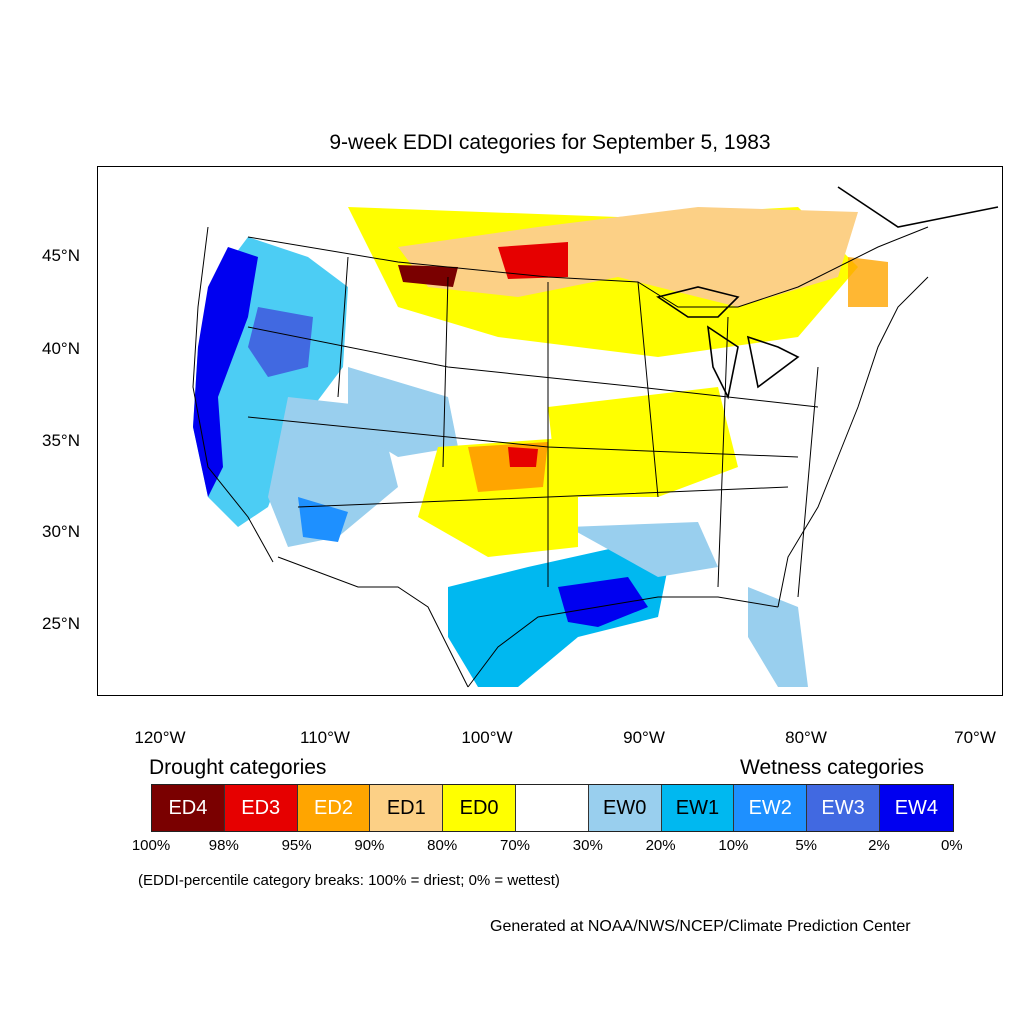  Describe the element at coordinates (868, 282) in the screenshot. I see `region-northeast-ed2` at that location.